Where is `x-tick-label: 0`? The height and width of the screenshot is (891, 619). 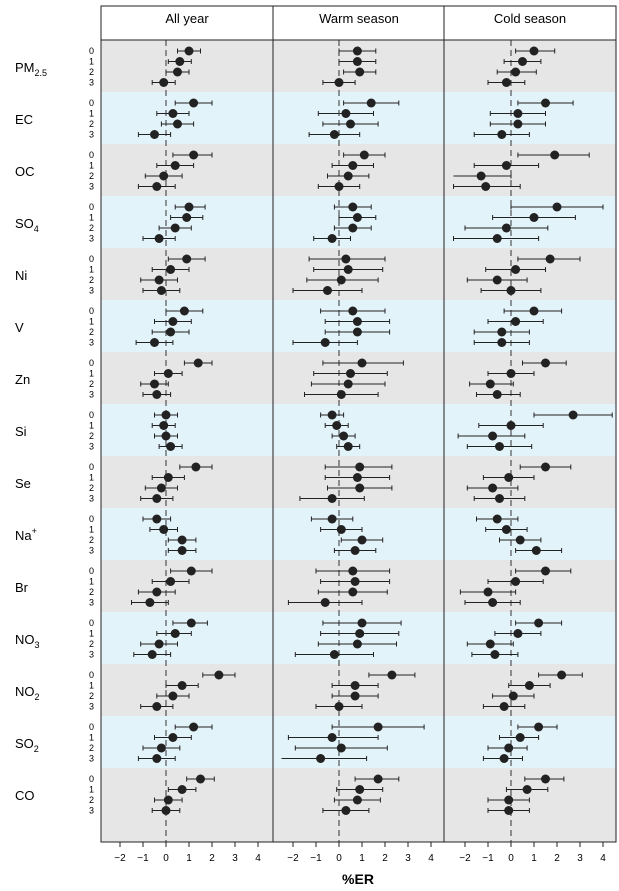
x-tick-label: 0 is located at coordinates (511, 858).